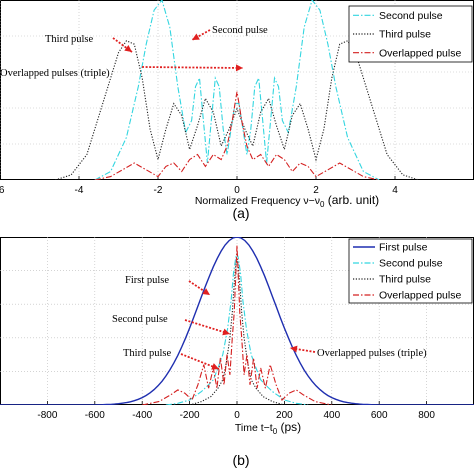 The height and width of the screenshot is (474, 474). What do you see at coordinates (379, 415) in the screenshot?
I see `x-tick-label: 600` at bounding box center [379, 415].